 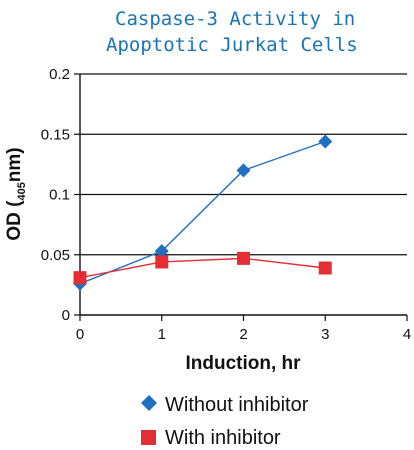 I want to click on y-tick-label: 0.15, so click(x=55, y=134).